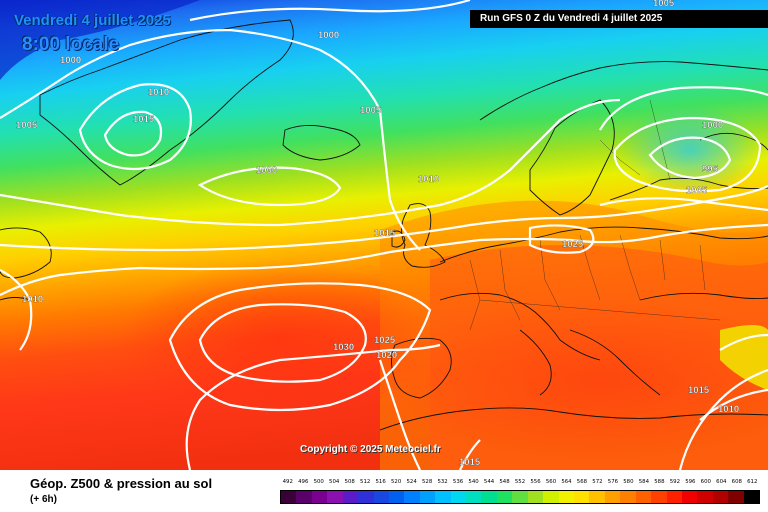 Image resolution: width=768 pixels, height=512 pixels. What do you see at coordinates (690, 482) in the screenshot?
I see `scale-label: 596` at bounding box center [690, 482].